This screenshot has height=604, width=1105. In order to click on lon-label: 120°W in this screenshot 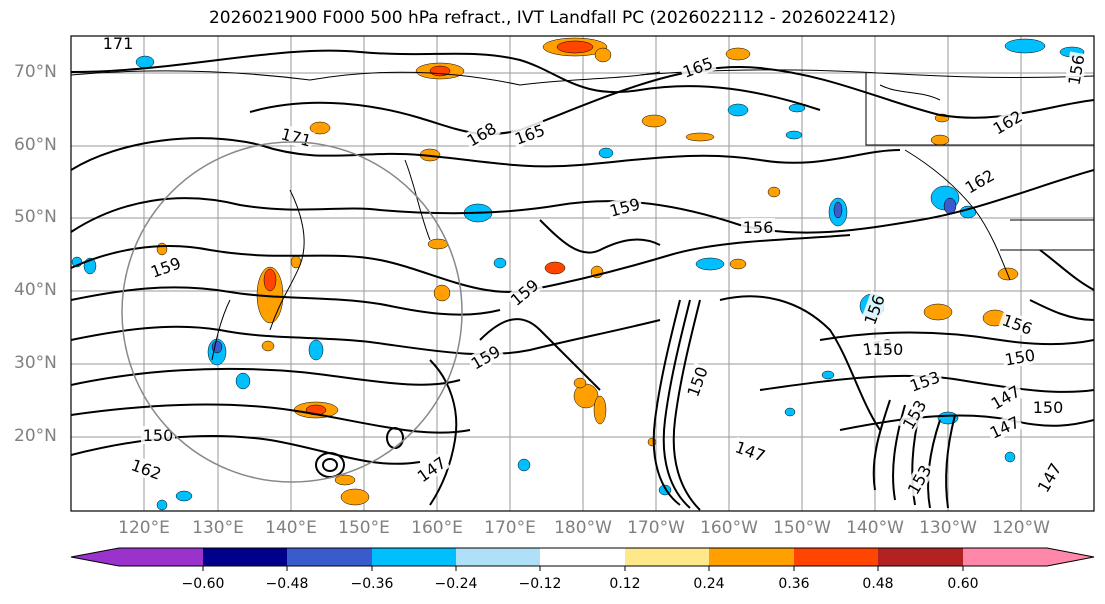, I will do `click(1021, 528)`.